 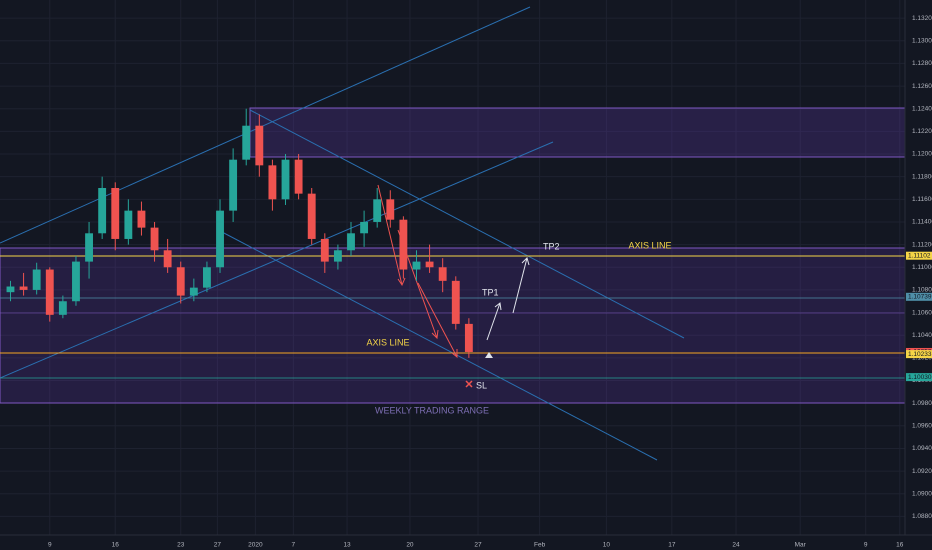 What do you see at coordinates (922, 290) in the screenshot?
I see `y-tick-label: 1.10800` at bounding box center [922, 290].